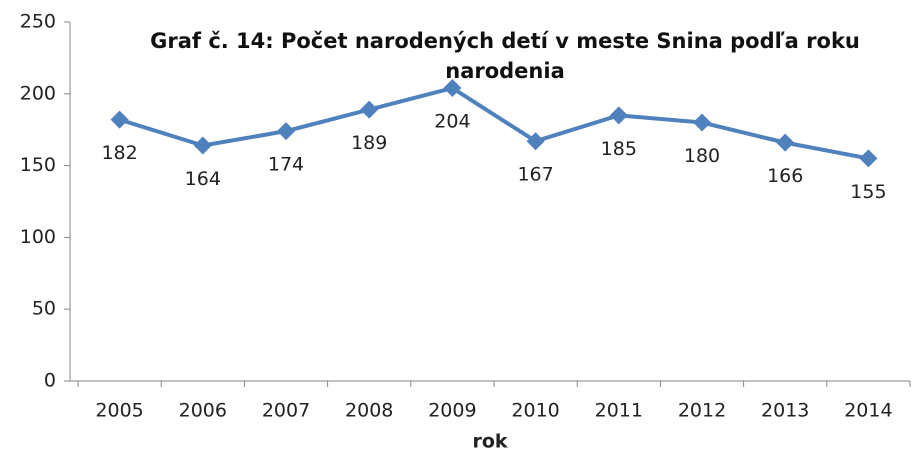 This screenshot has height=452, width=912. Describe the element at coordinates (44, 309) in the screenshot. I see `y-tick-label: 50` at that location.